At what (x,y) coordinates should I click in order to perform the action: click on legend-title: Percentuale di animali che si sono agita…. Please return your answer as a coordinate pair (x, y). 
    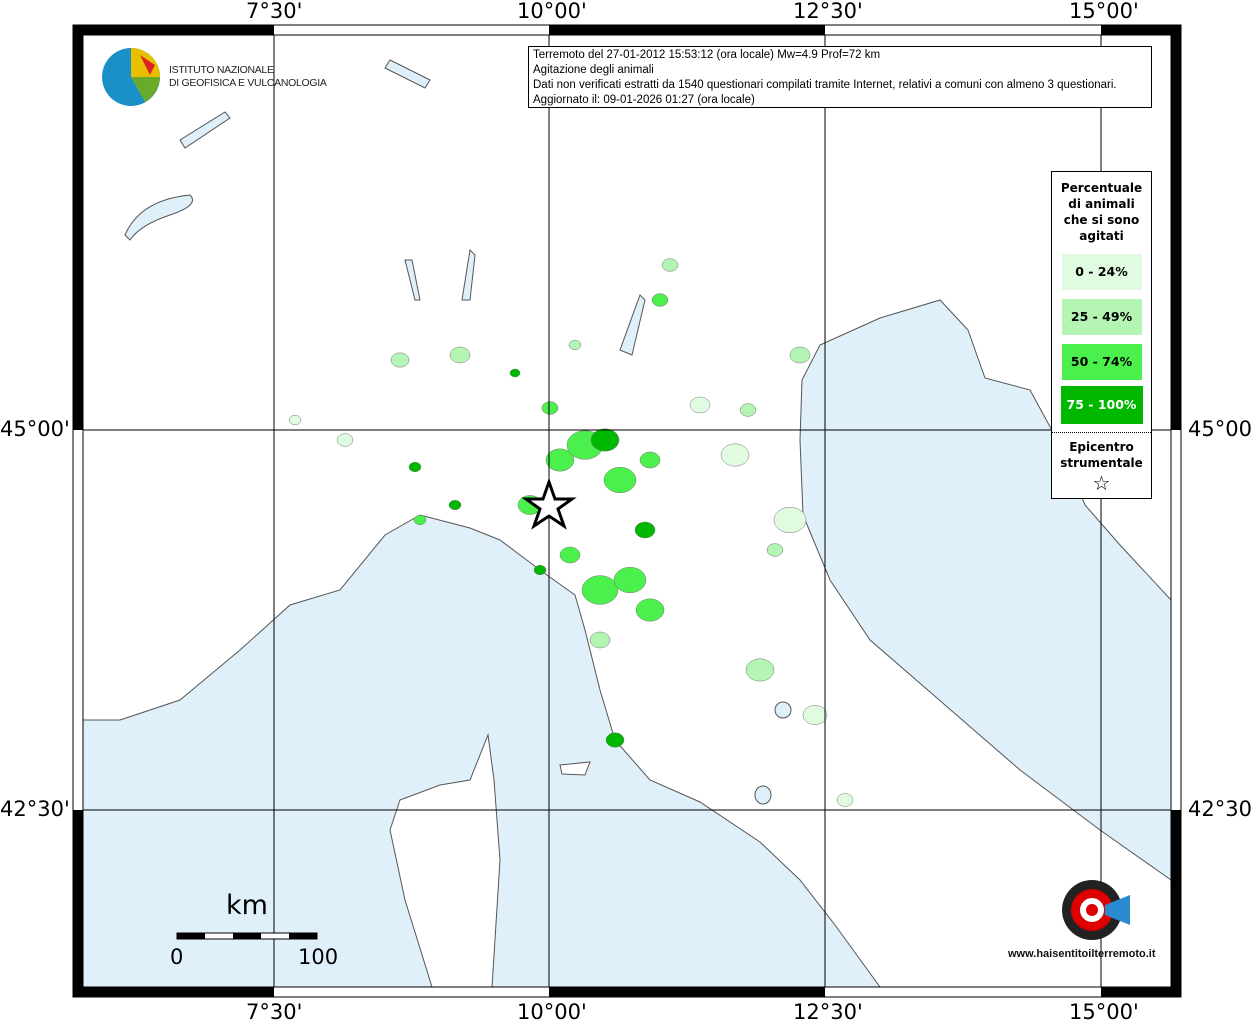
    Looking at the image, I should click on (1101, 212).